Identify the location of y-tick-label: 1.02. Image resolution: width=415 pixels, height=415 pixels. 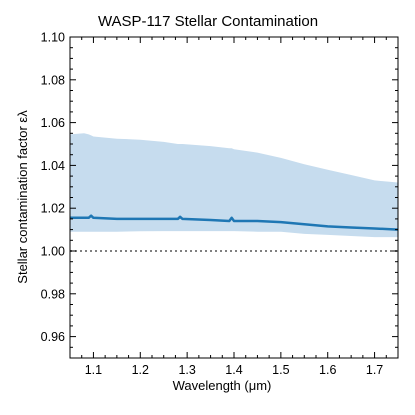
(53, 209).